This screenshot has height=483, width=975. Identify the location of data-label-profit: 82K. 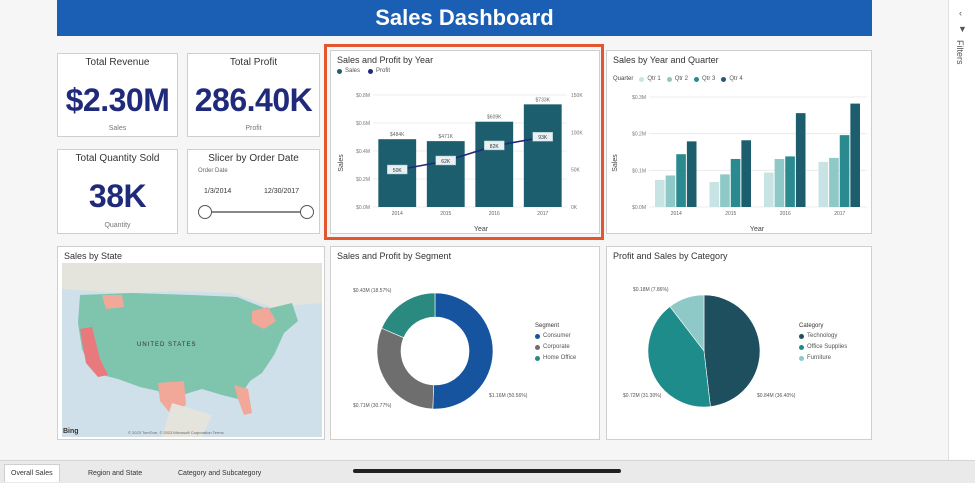
(495, 147).